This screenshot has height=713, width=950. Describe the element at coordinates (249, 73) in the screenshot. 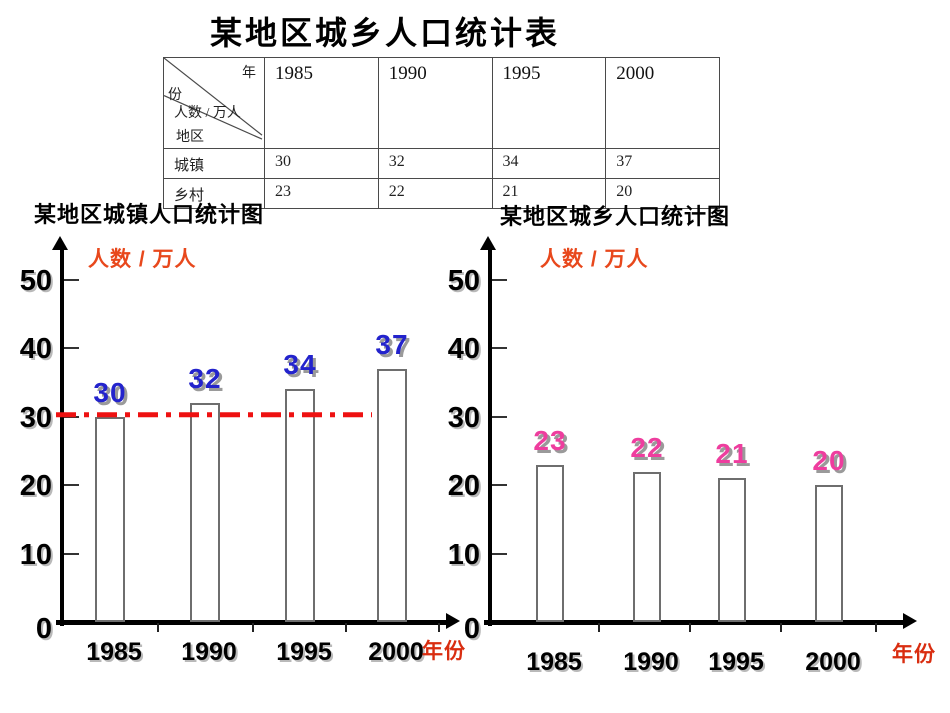

I see `corner-label-year-top: 年` at that location.